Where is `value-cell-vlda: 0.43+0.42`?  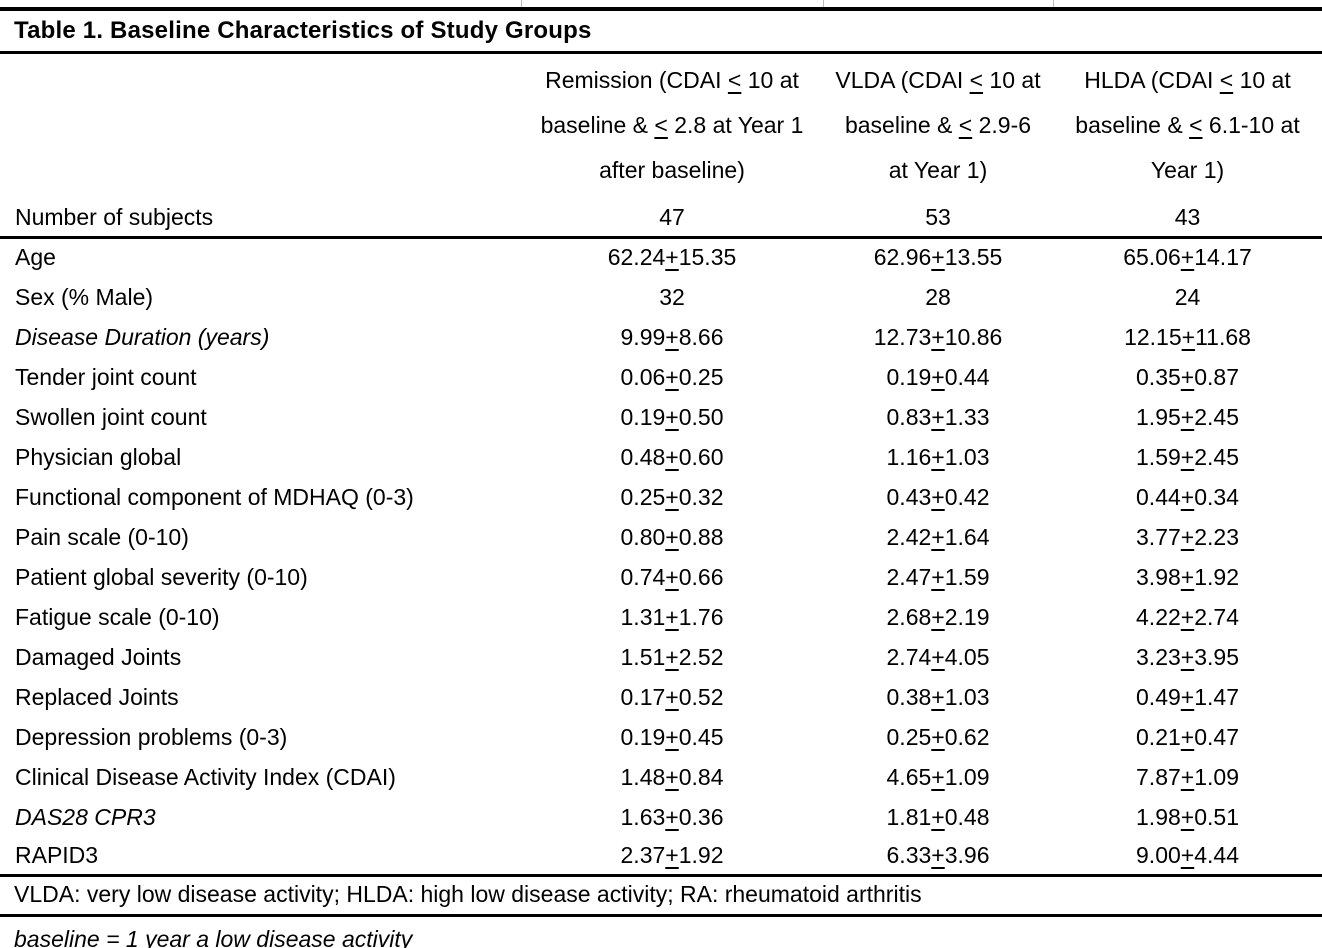
value-cell-vlda: 0.43+0.42 is located at coordinates (938, 496).